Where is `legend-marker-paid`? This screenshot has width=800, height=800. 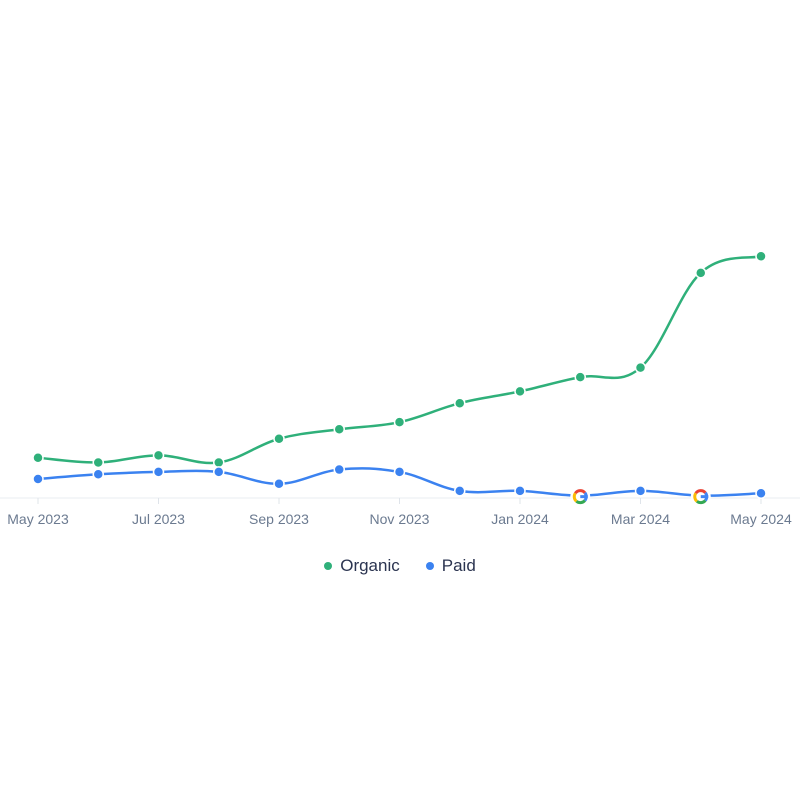 legend-marker-paid is located at coordinates (429, 566).